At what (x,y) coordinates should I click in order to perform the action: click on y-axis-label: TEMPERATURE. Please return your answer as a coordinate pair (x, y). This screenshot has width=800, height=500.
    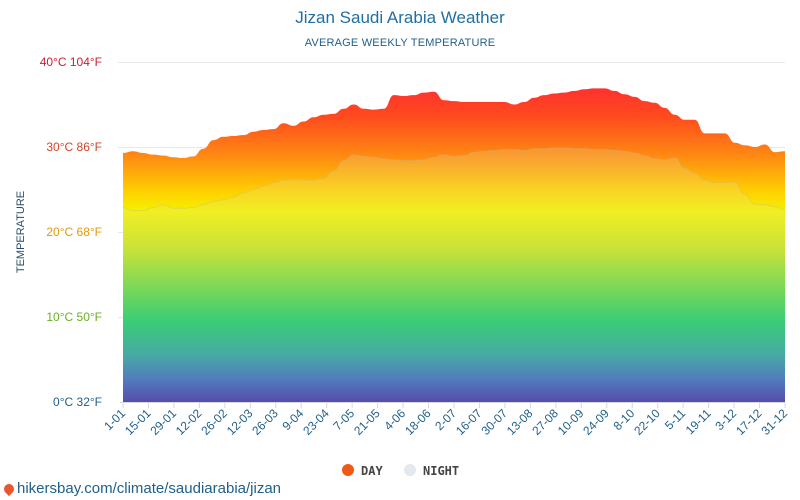
    Looking at the image, I should click on (21, 232).